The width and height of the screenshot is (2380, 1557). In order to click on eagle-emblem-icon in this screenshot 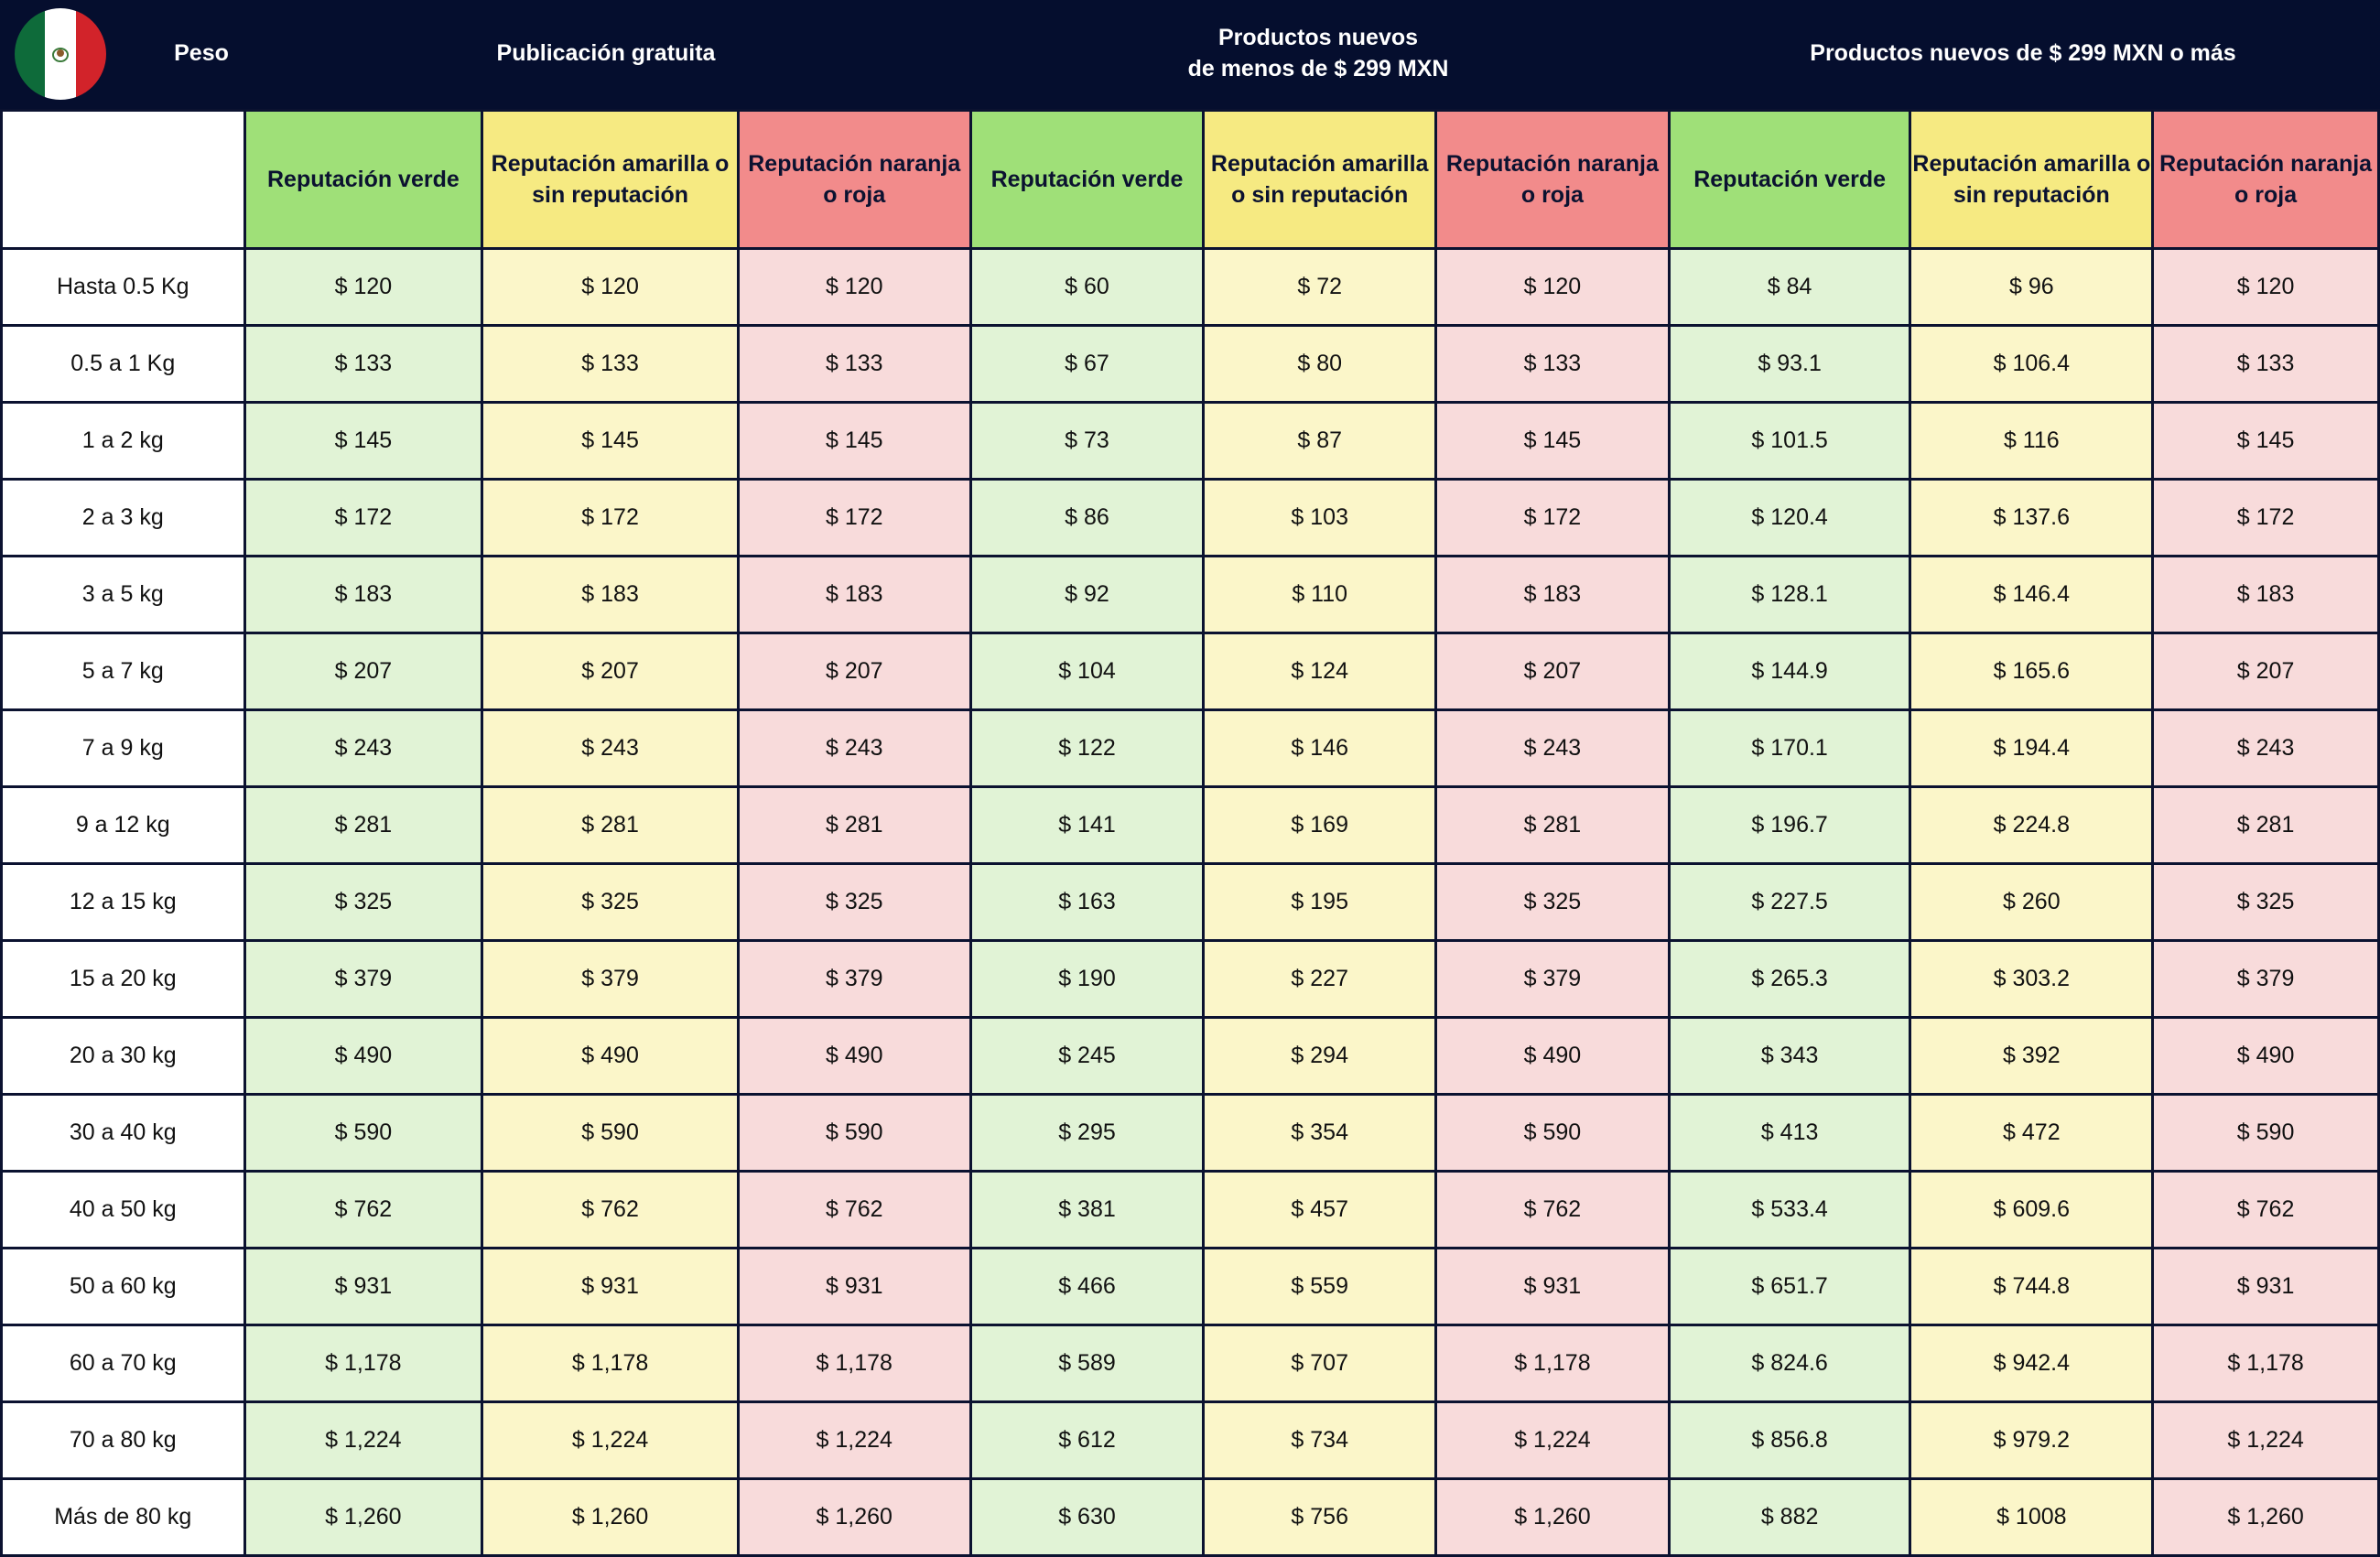, I will do `click(61, 55)`.